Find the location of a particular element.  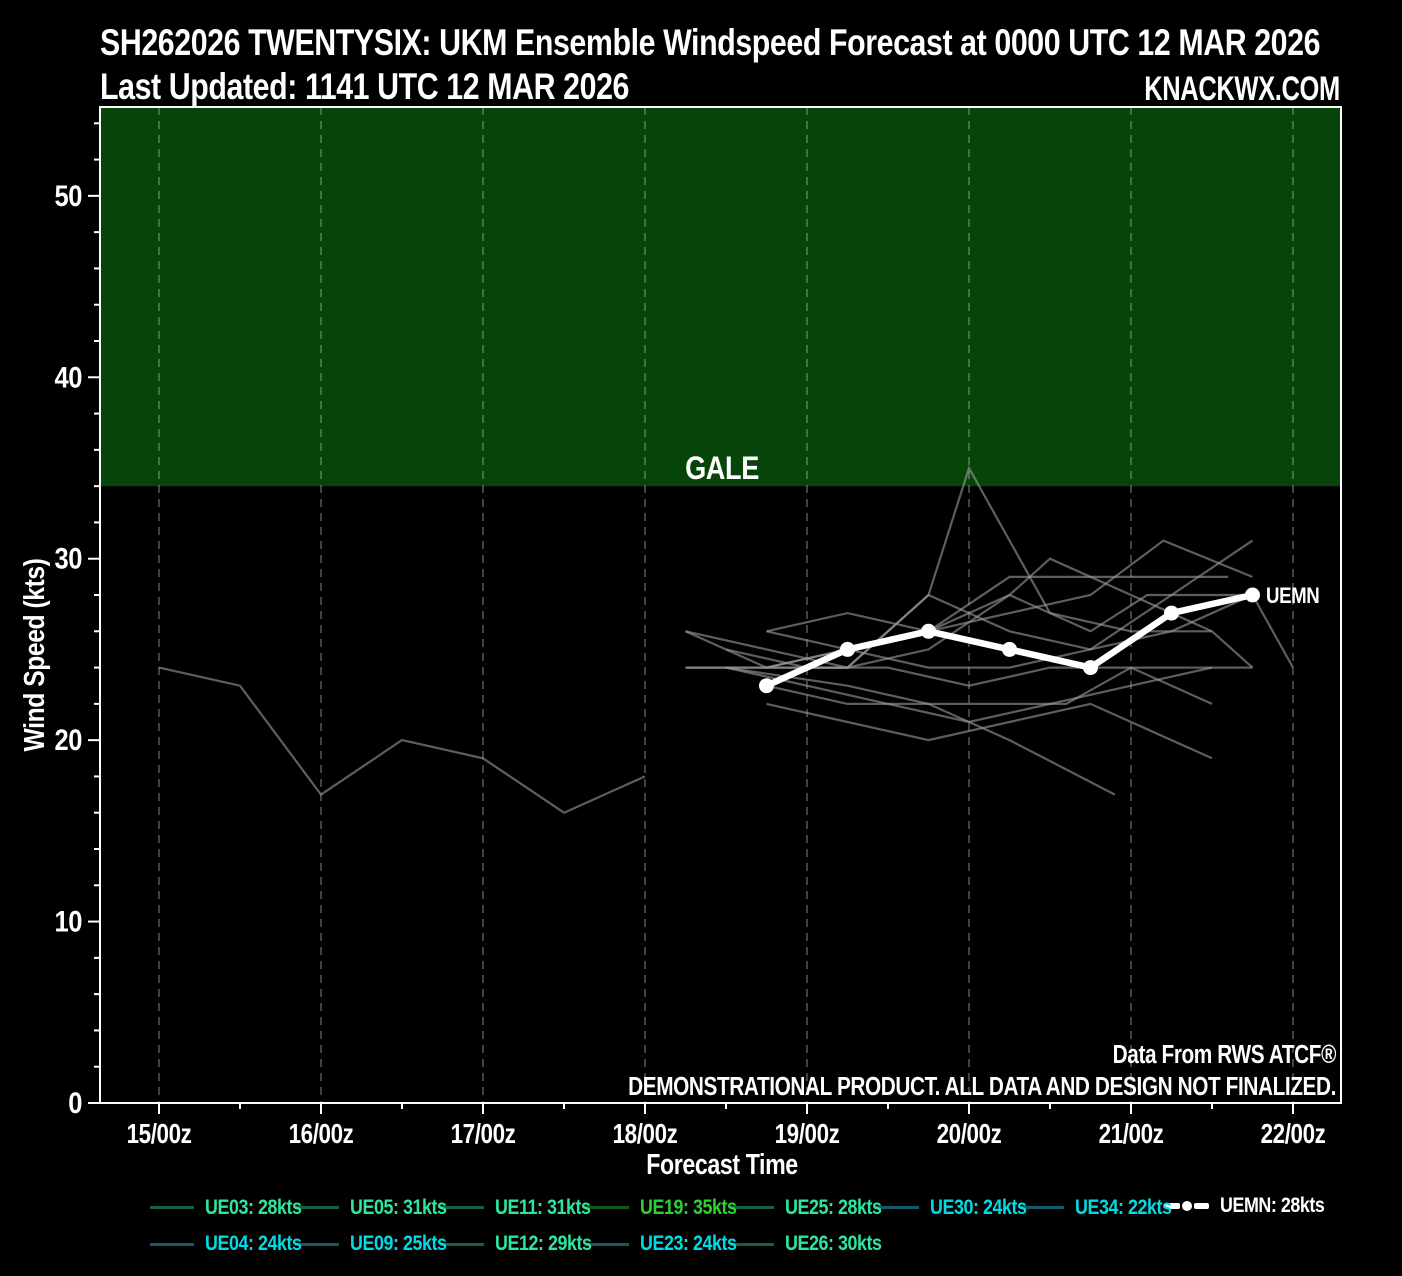

x-tick-label: 21/00z is located at coordinates (1131, 1134).